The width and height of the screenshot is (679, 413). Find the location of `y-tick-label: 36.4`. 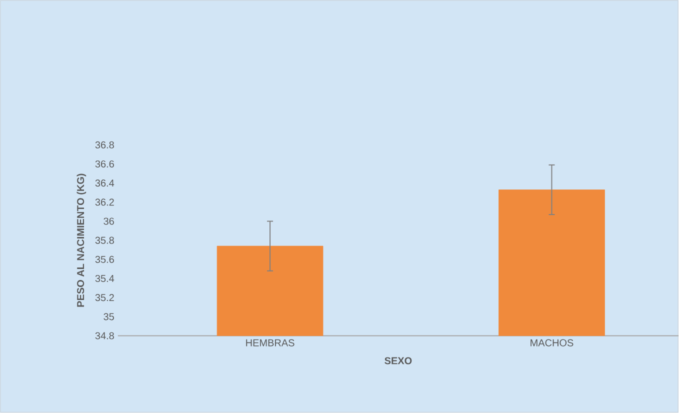

y-tick-label: 36.4 is located at coordinates (104, 183).